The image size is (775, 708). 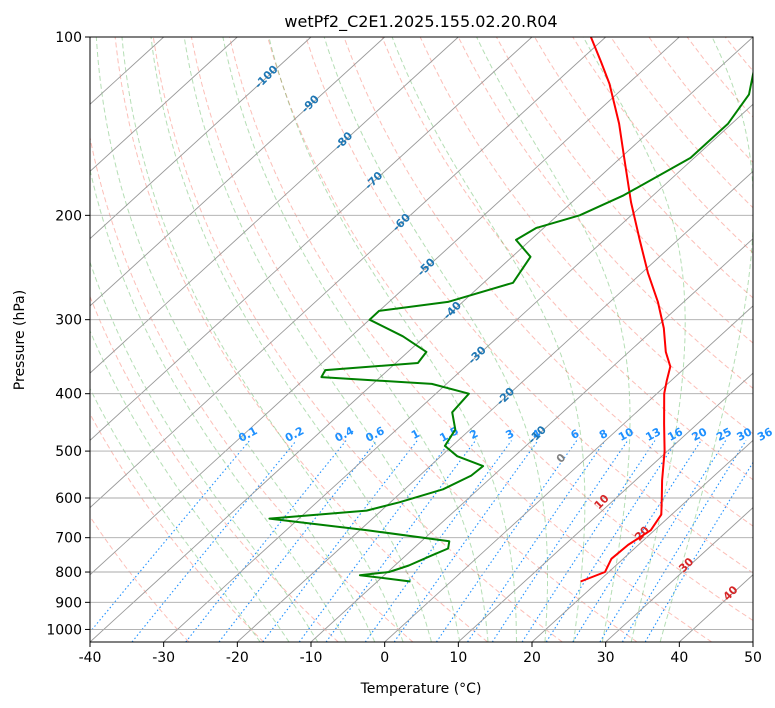 I want to click on theta-e-label: 0, so click(x=561, y=458).